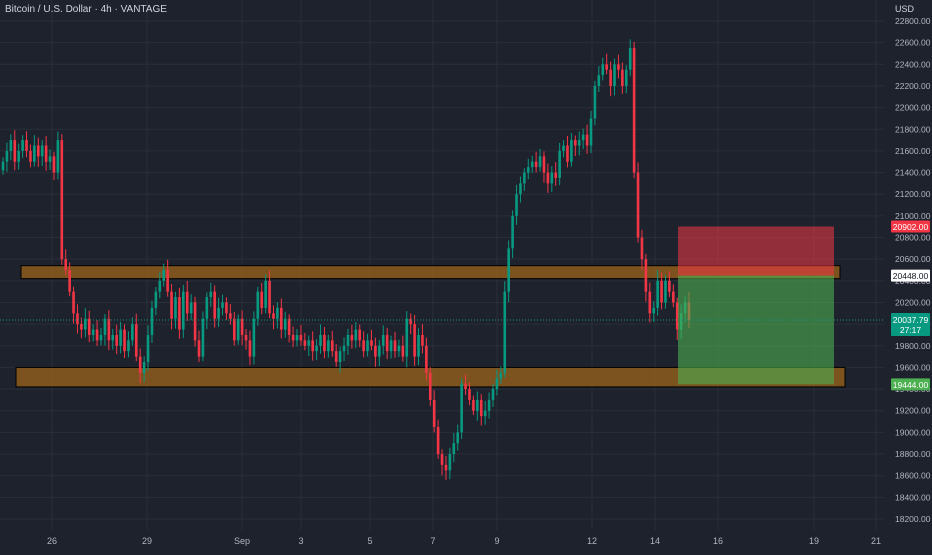  What do you see at coordinates (913, 302) in the screenshot?
I see `y-tick-label: 20200.00` at bounding box center [913, 302].